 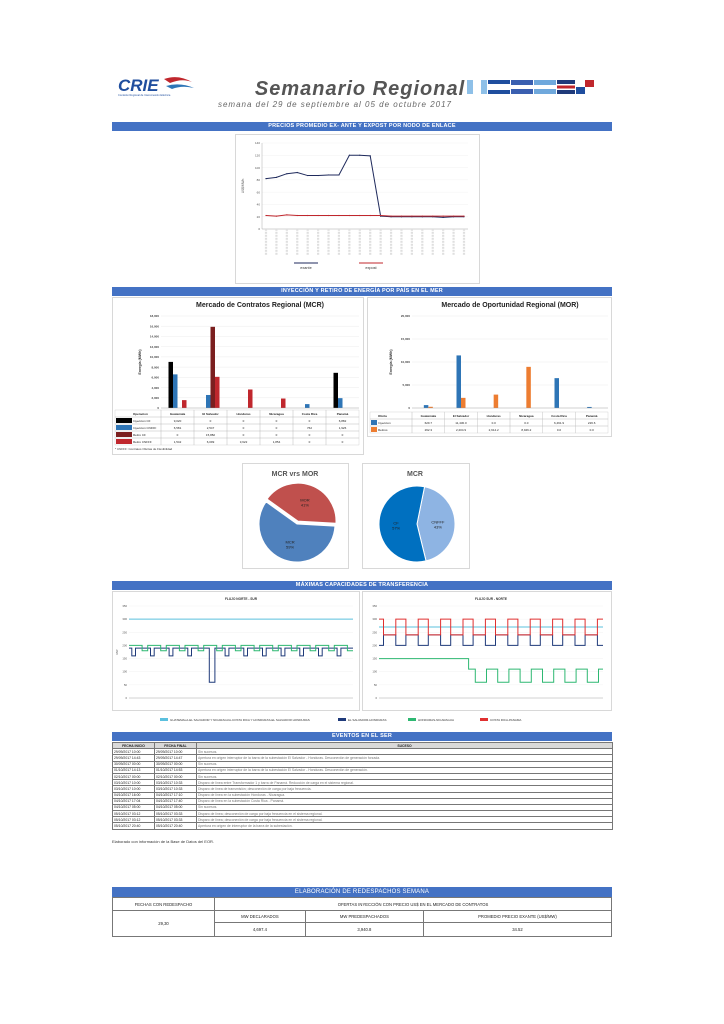 What do you see at coordinates (530, 87) in the screenshot?
I see `flags-icon` at bounding box center [530, 87].